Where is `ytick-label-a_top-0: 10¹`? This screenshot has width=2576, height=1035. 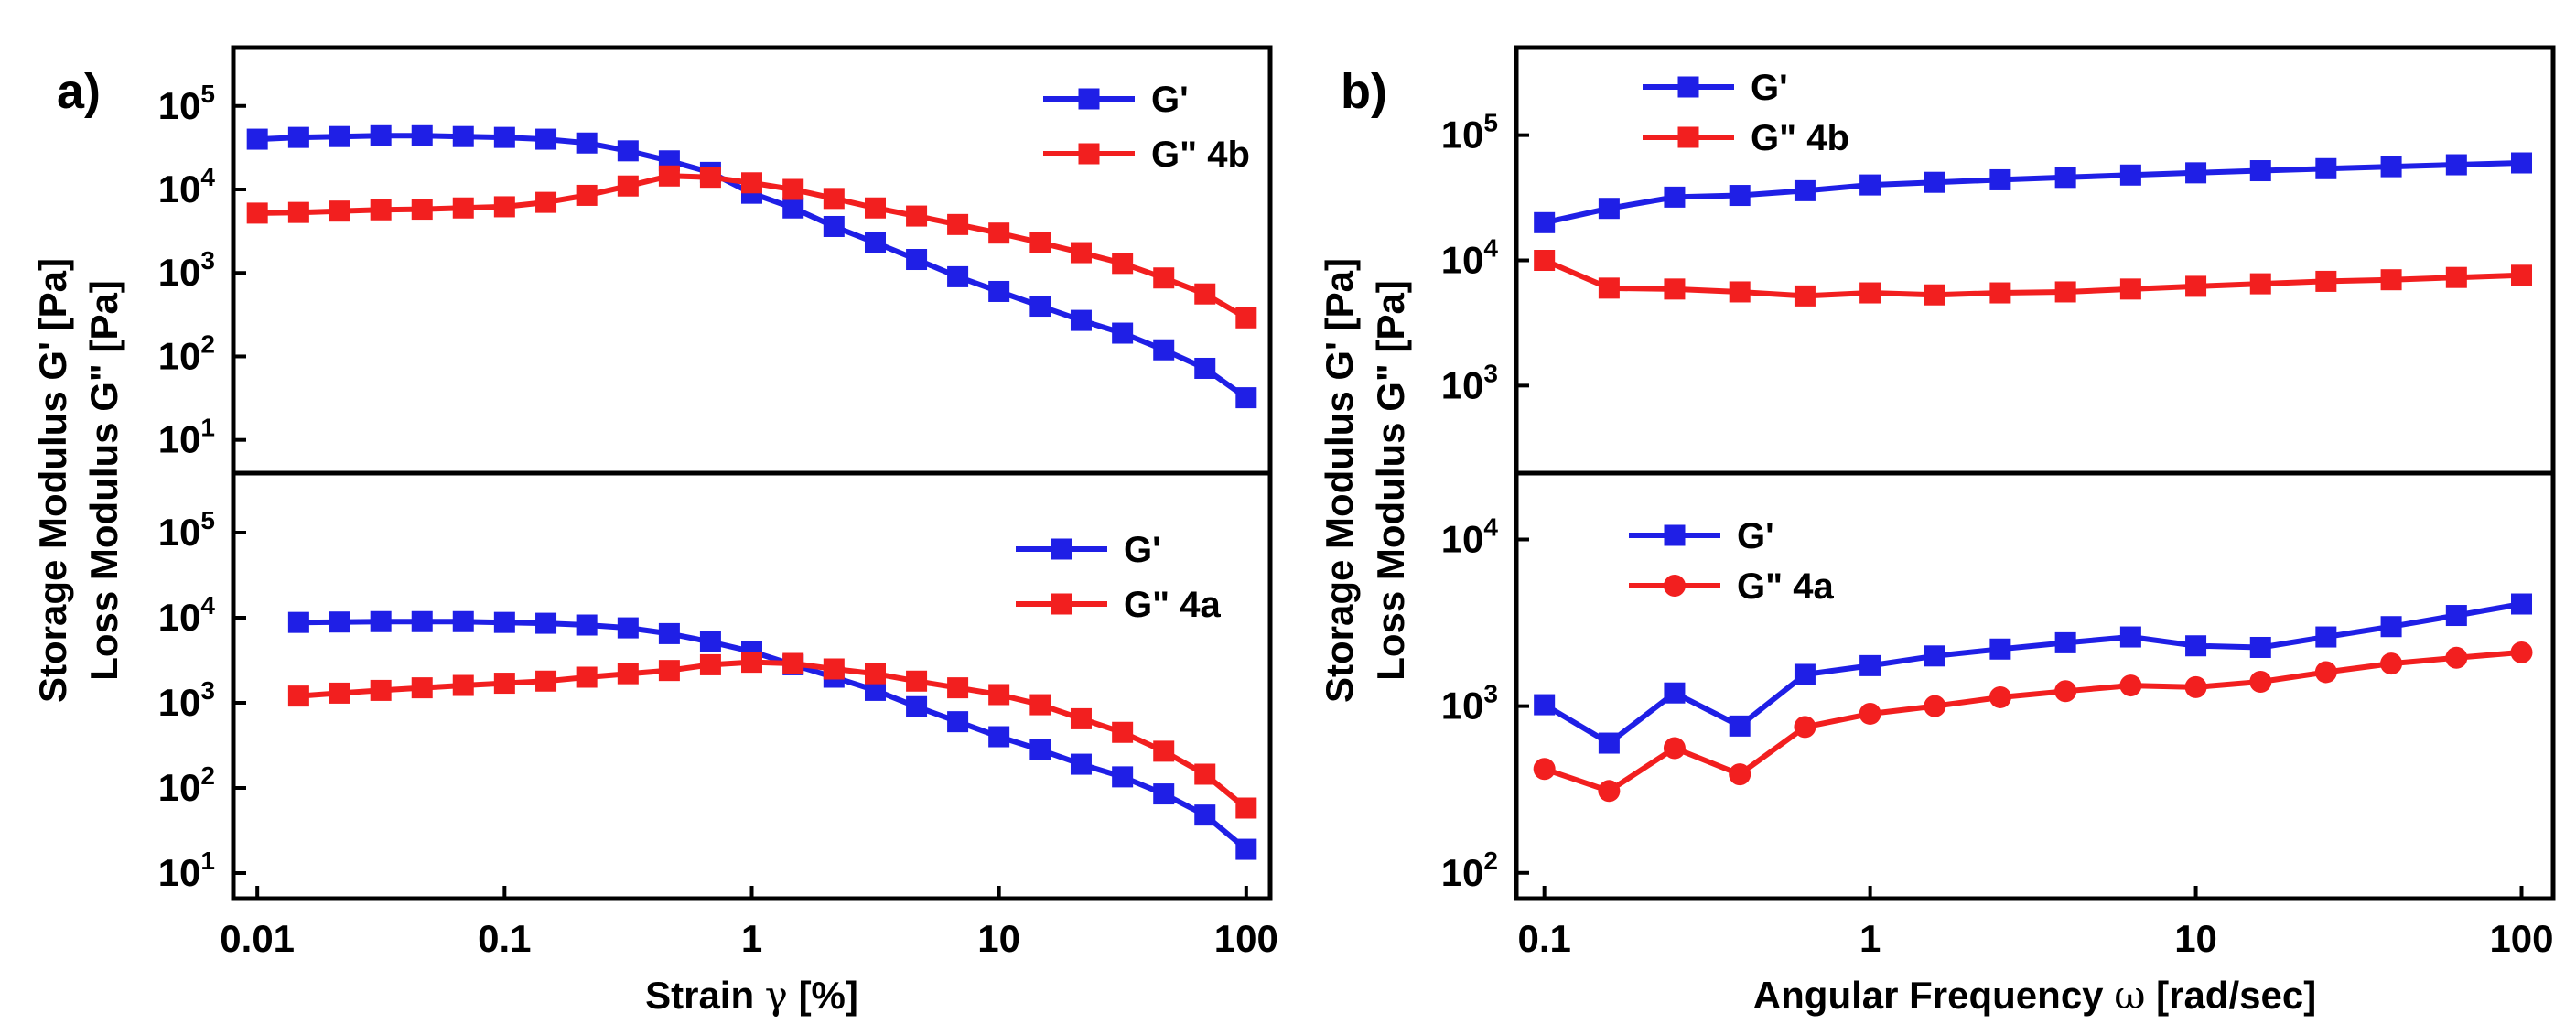 ytick-label-a_top-0: 10¹ is located at coordinates (186, 438).